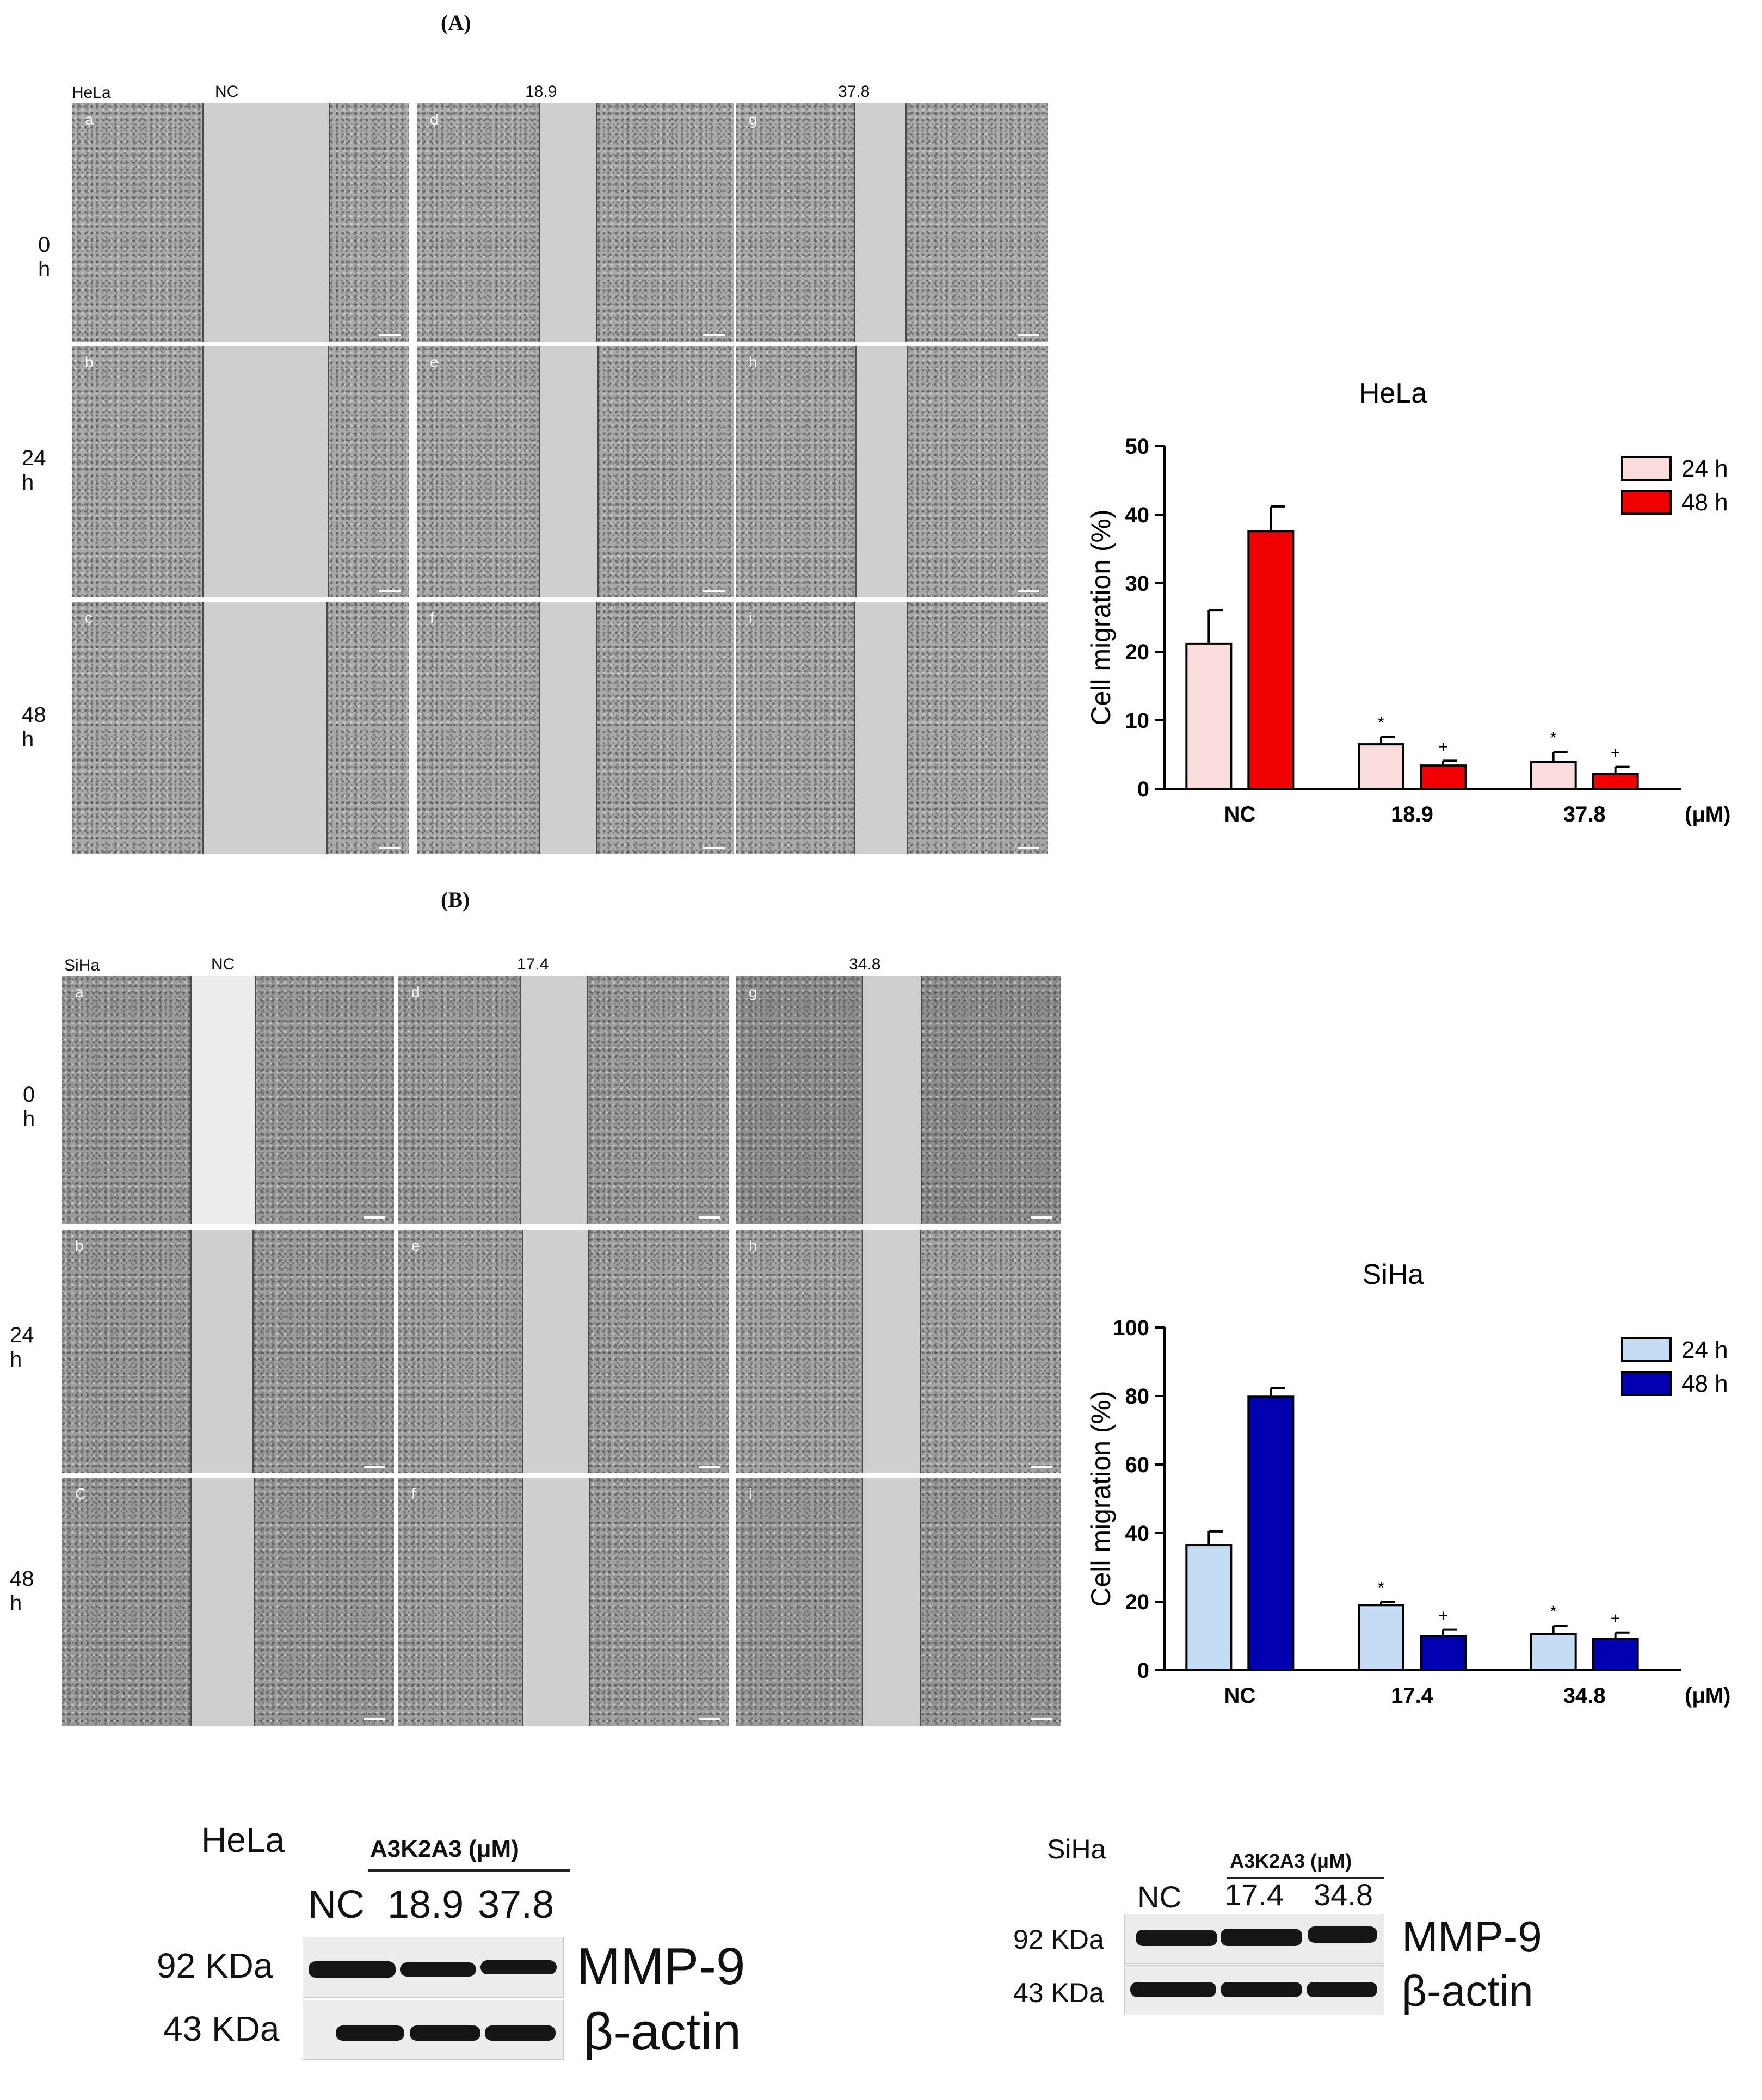 This screenshot has height=2100, width=1762. What do you see at coordinates (353, 1970) in the screenshot?
I see `hela-mmp9-band-nc` at bounding box center [353, 1970].